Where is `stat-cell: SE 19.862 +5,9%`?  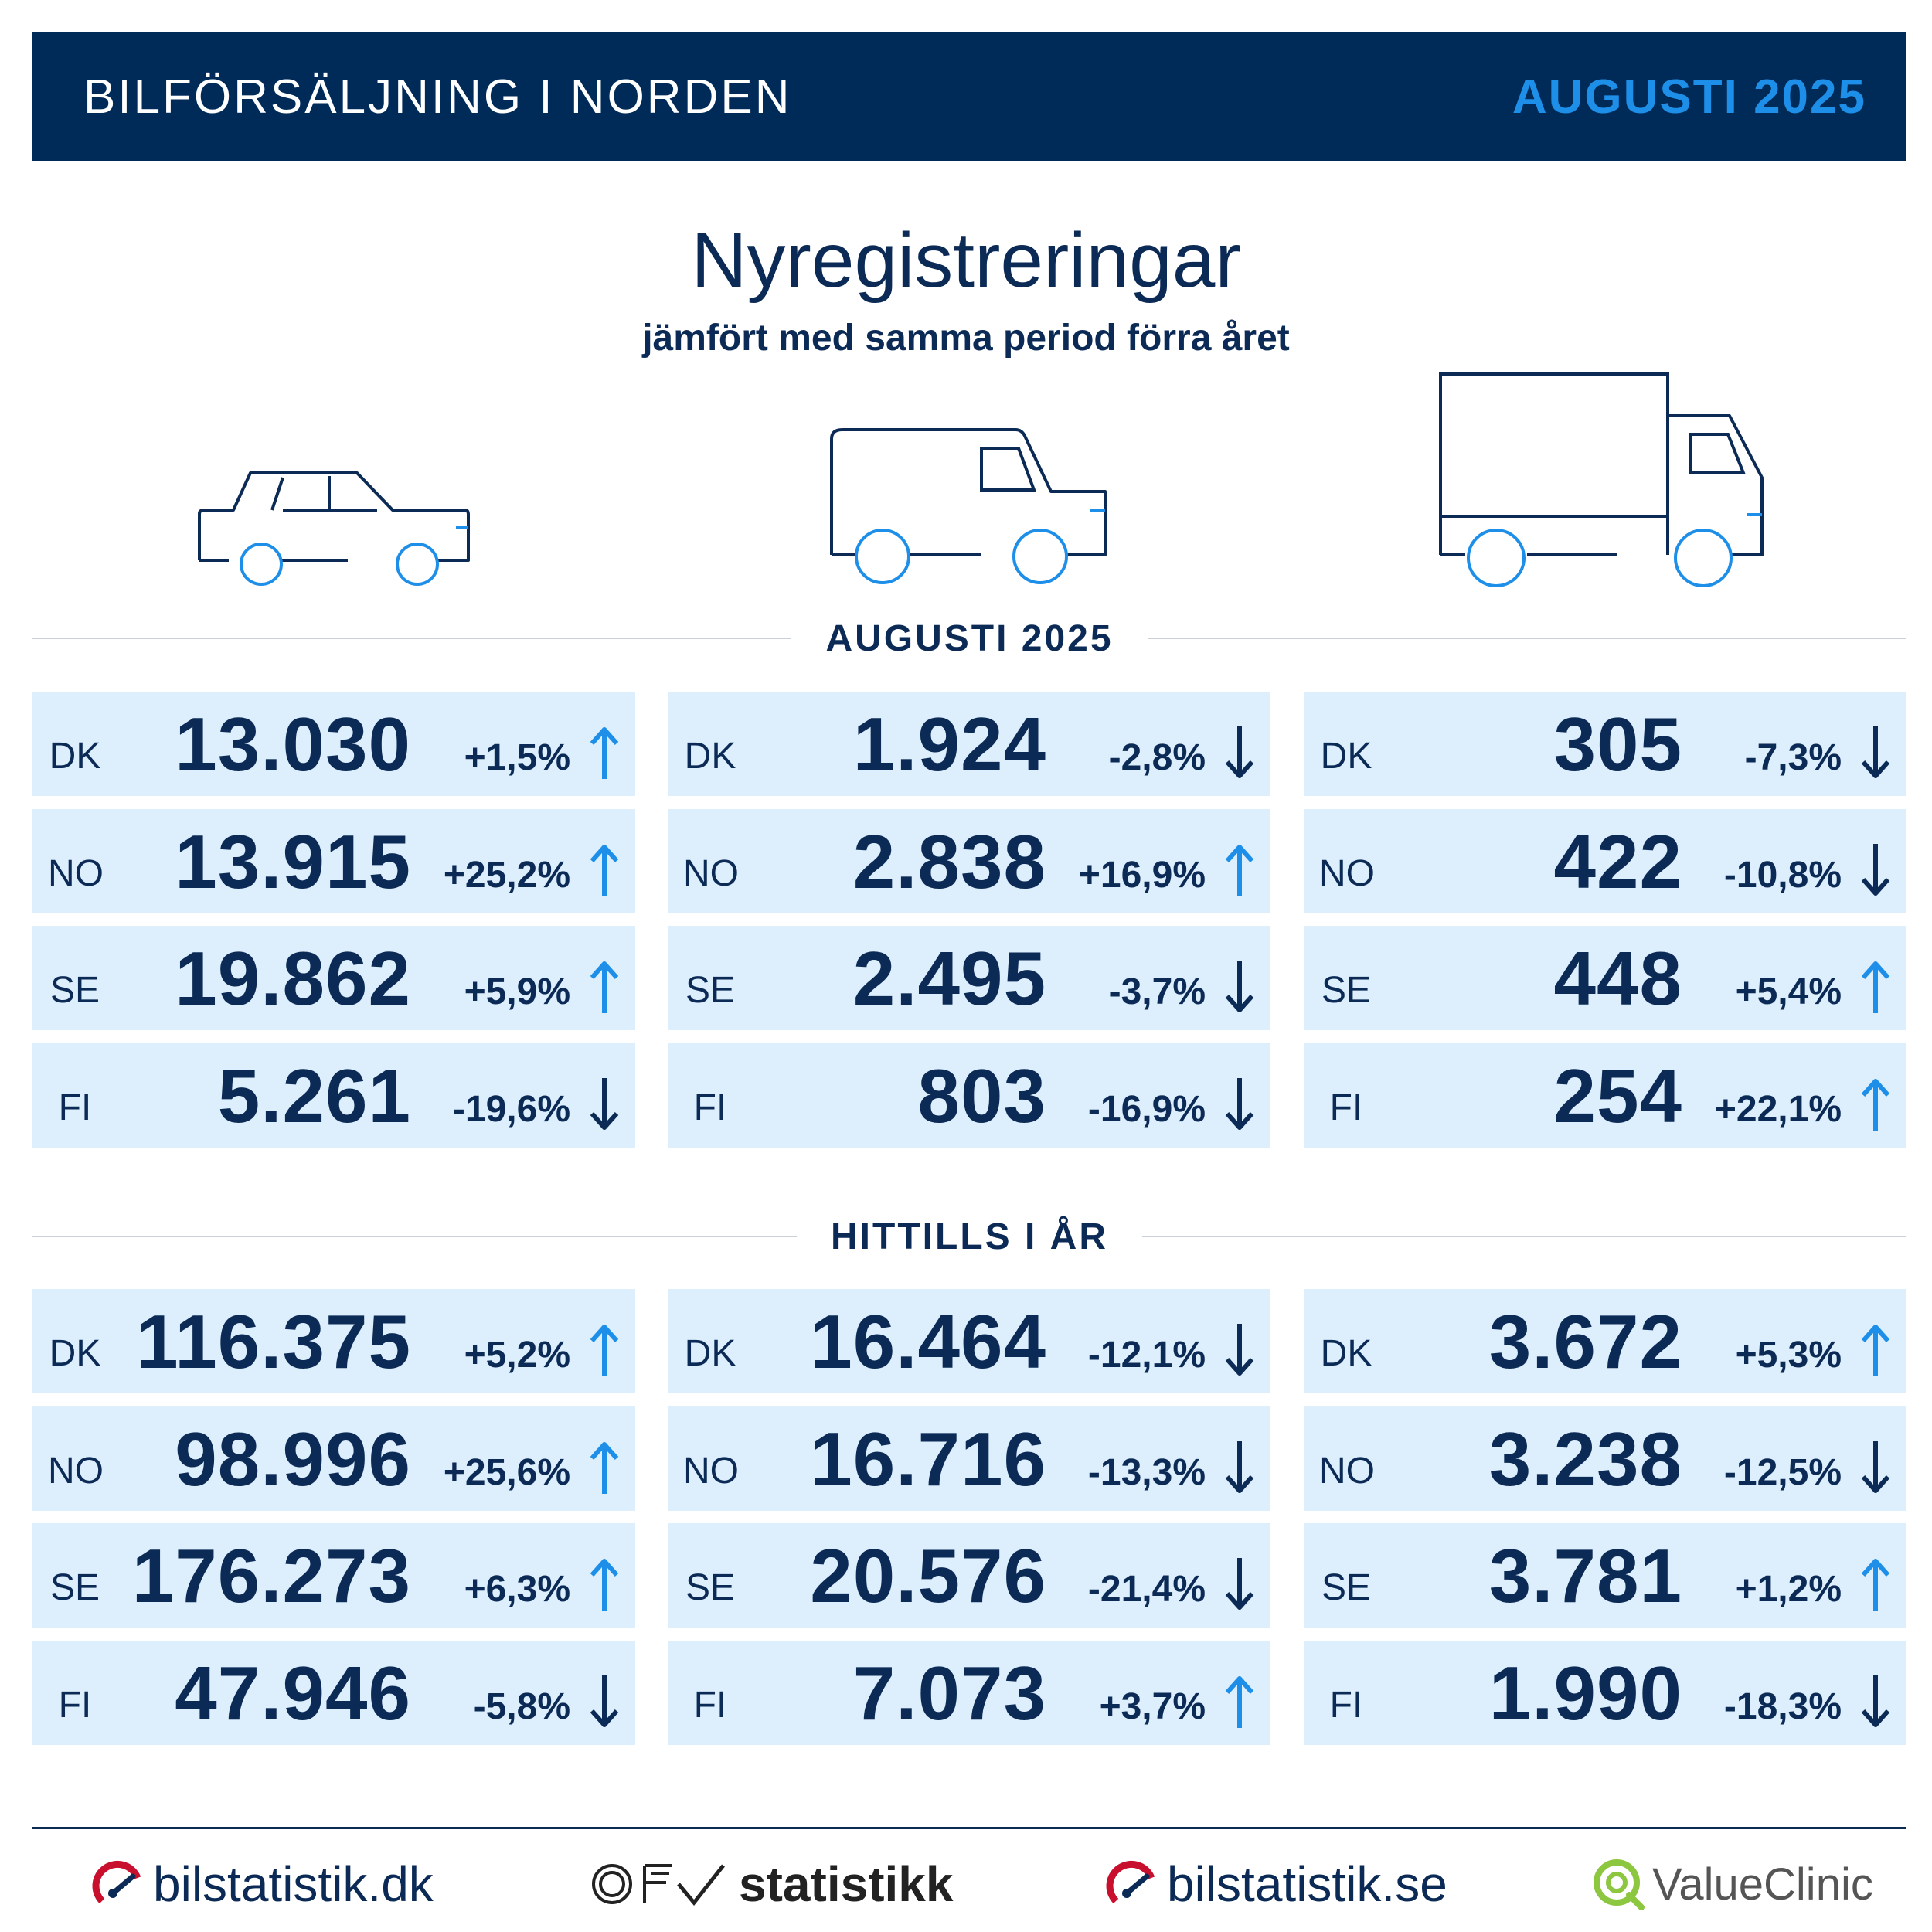
stat-cell: SE 19.862 +5,9% is located at coordinates (333, 978).